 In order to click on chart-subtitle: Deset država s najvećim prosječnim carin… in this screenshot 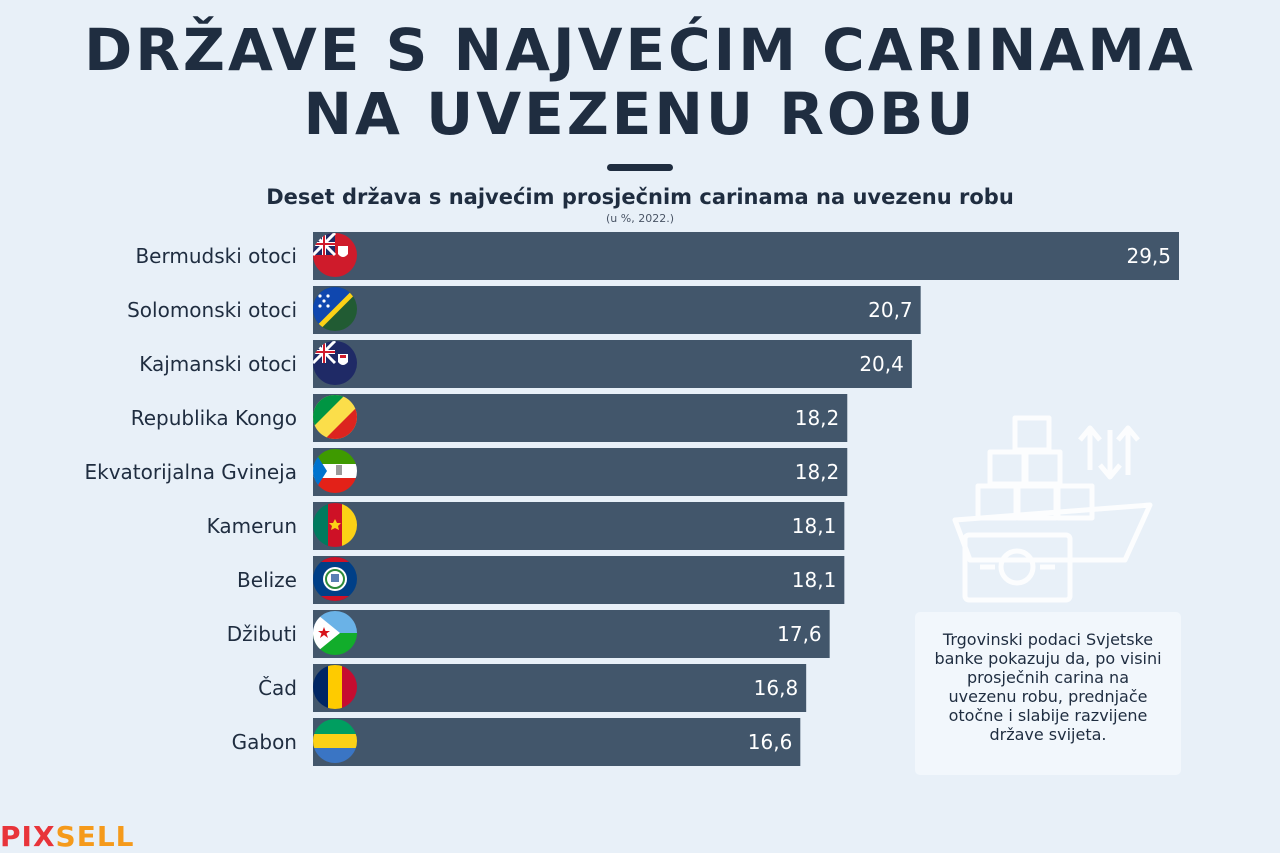, I will do `click(640, 197)`.